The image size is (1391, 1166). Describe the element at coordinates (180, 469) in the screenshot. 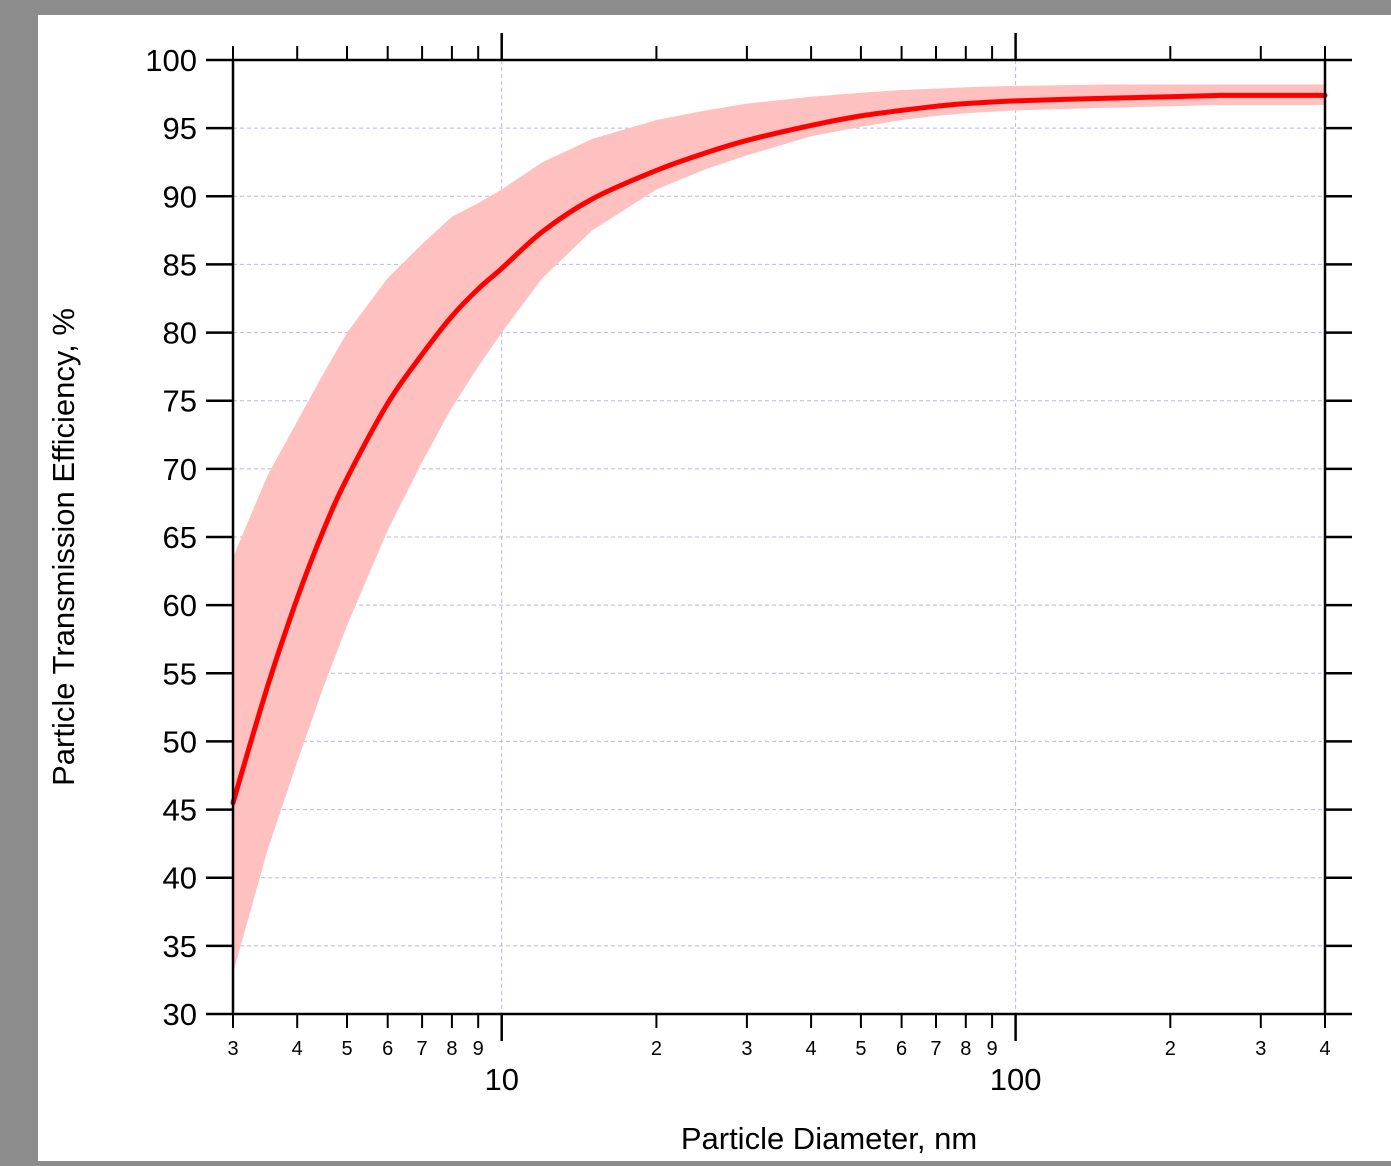

I see `y-tick-label: 70` at that location.